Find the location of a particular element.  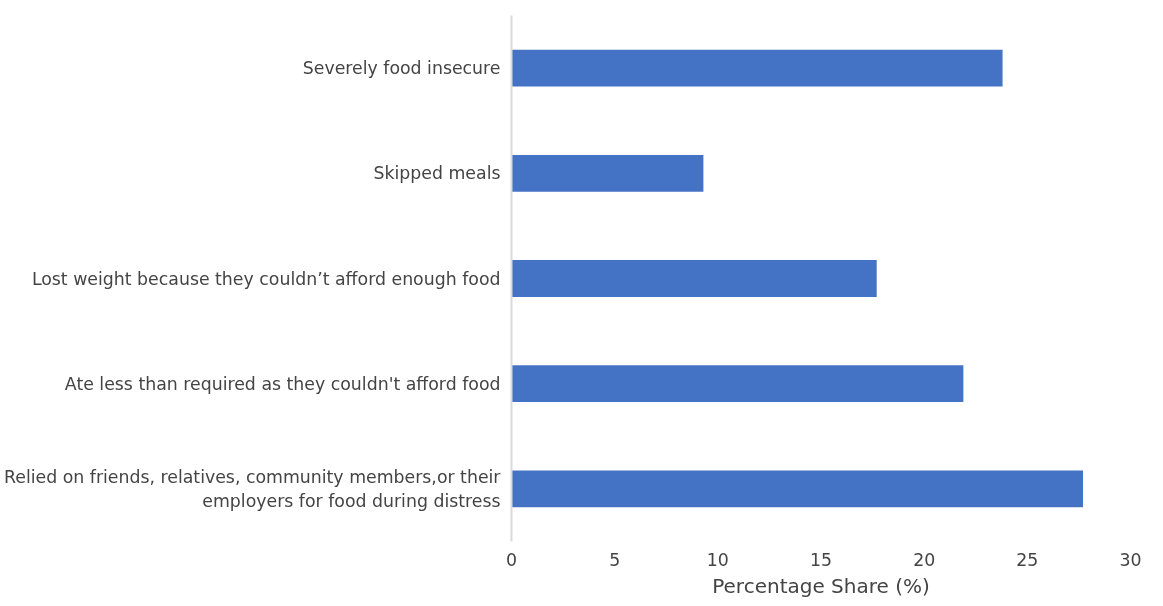

x-tick-label: 10 is located at coordinates (717, 559).